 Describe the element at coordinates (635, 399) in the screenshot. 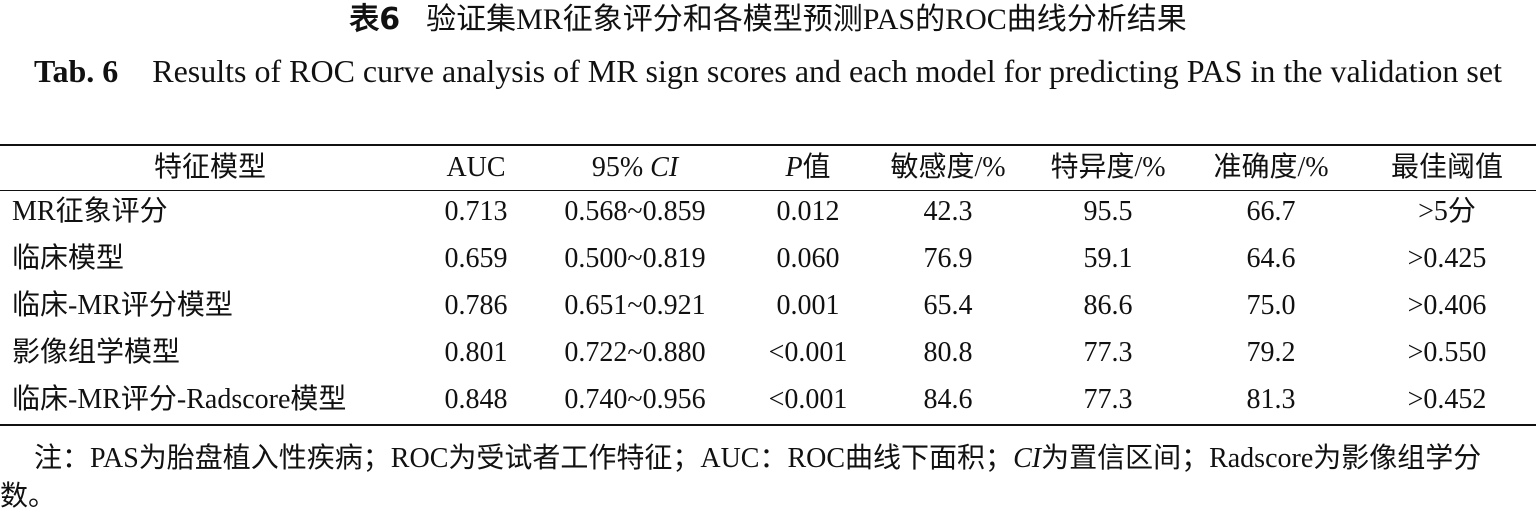

I see `cell-ci: 0.740~0.956` at that location.